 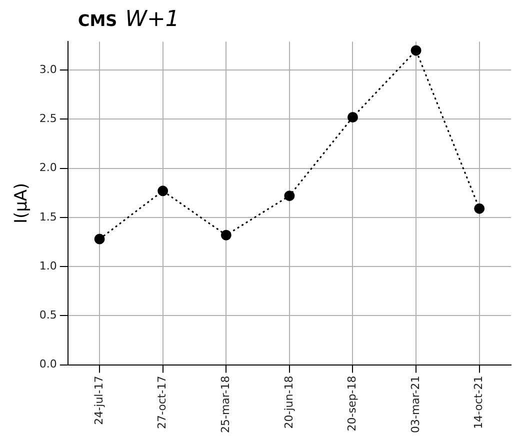 What do you see at coordinates (48, 265) in the screenshot?
I see `y-tick-label: 1.0` at bounding box center [48, 265].